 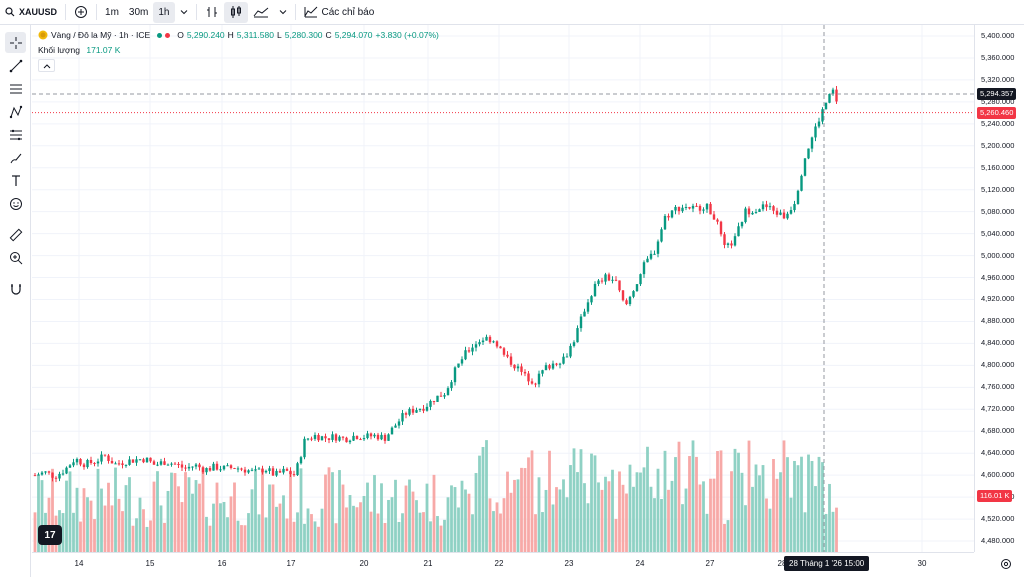 I want to click on brush-tool, so click(x=15, y=157).